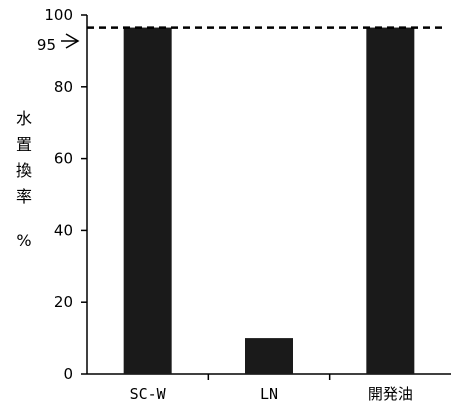 This screenshot has width=451, height=408. Describe the element at coordinates (46, 45) in the screenshot. I see `reference-line-label: 95` at that location.